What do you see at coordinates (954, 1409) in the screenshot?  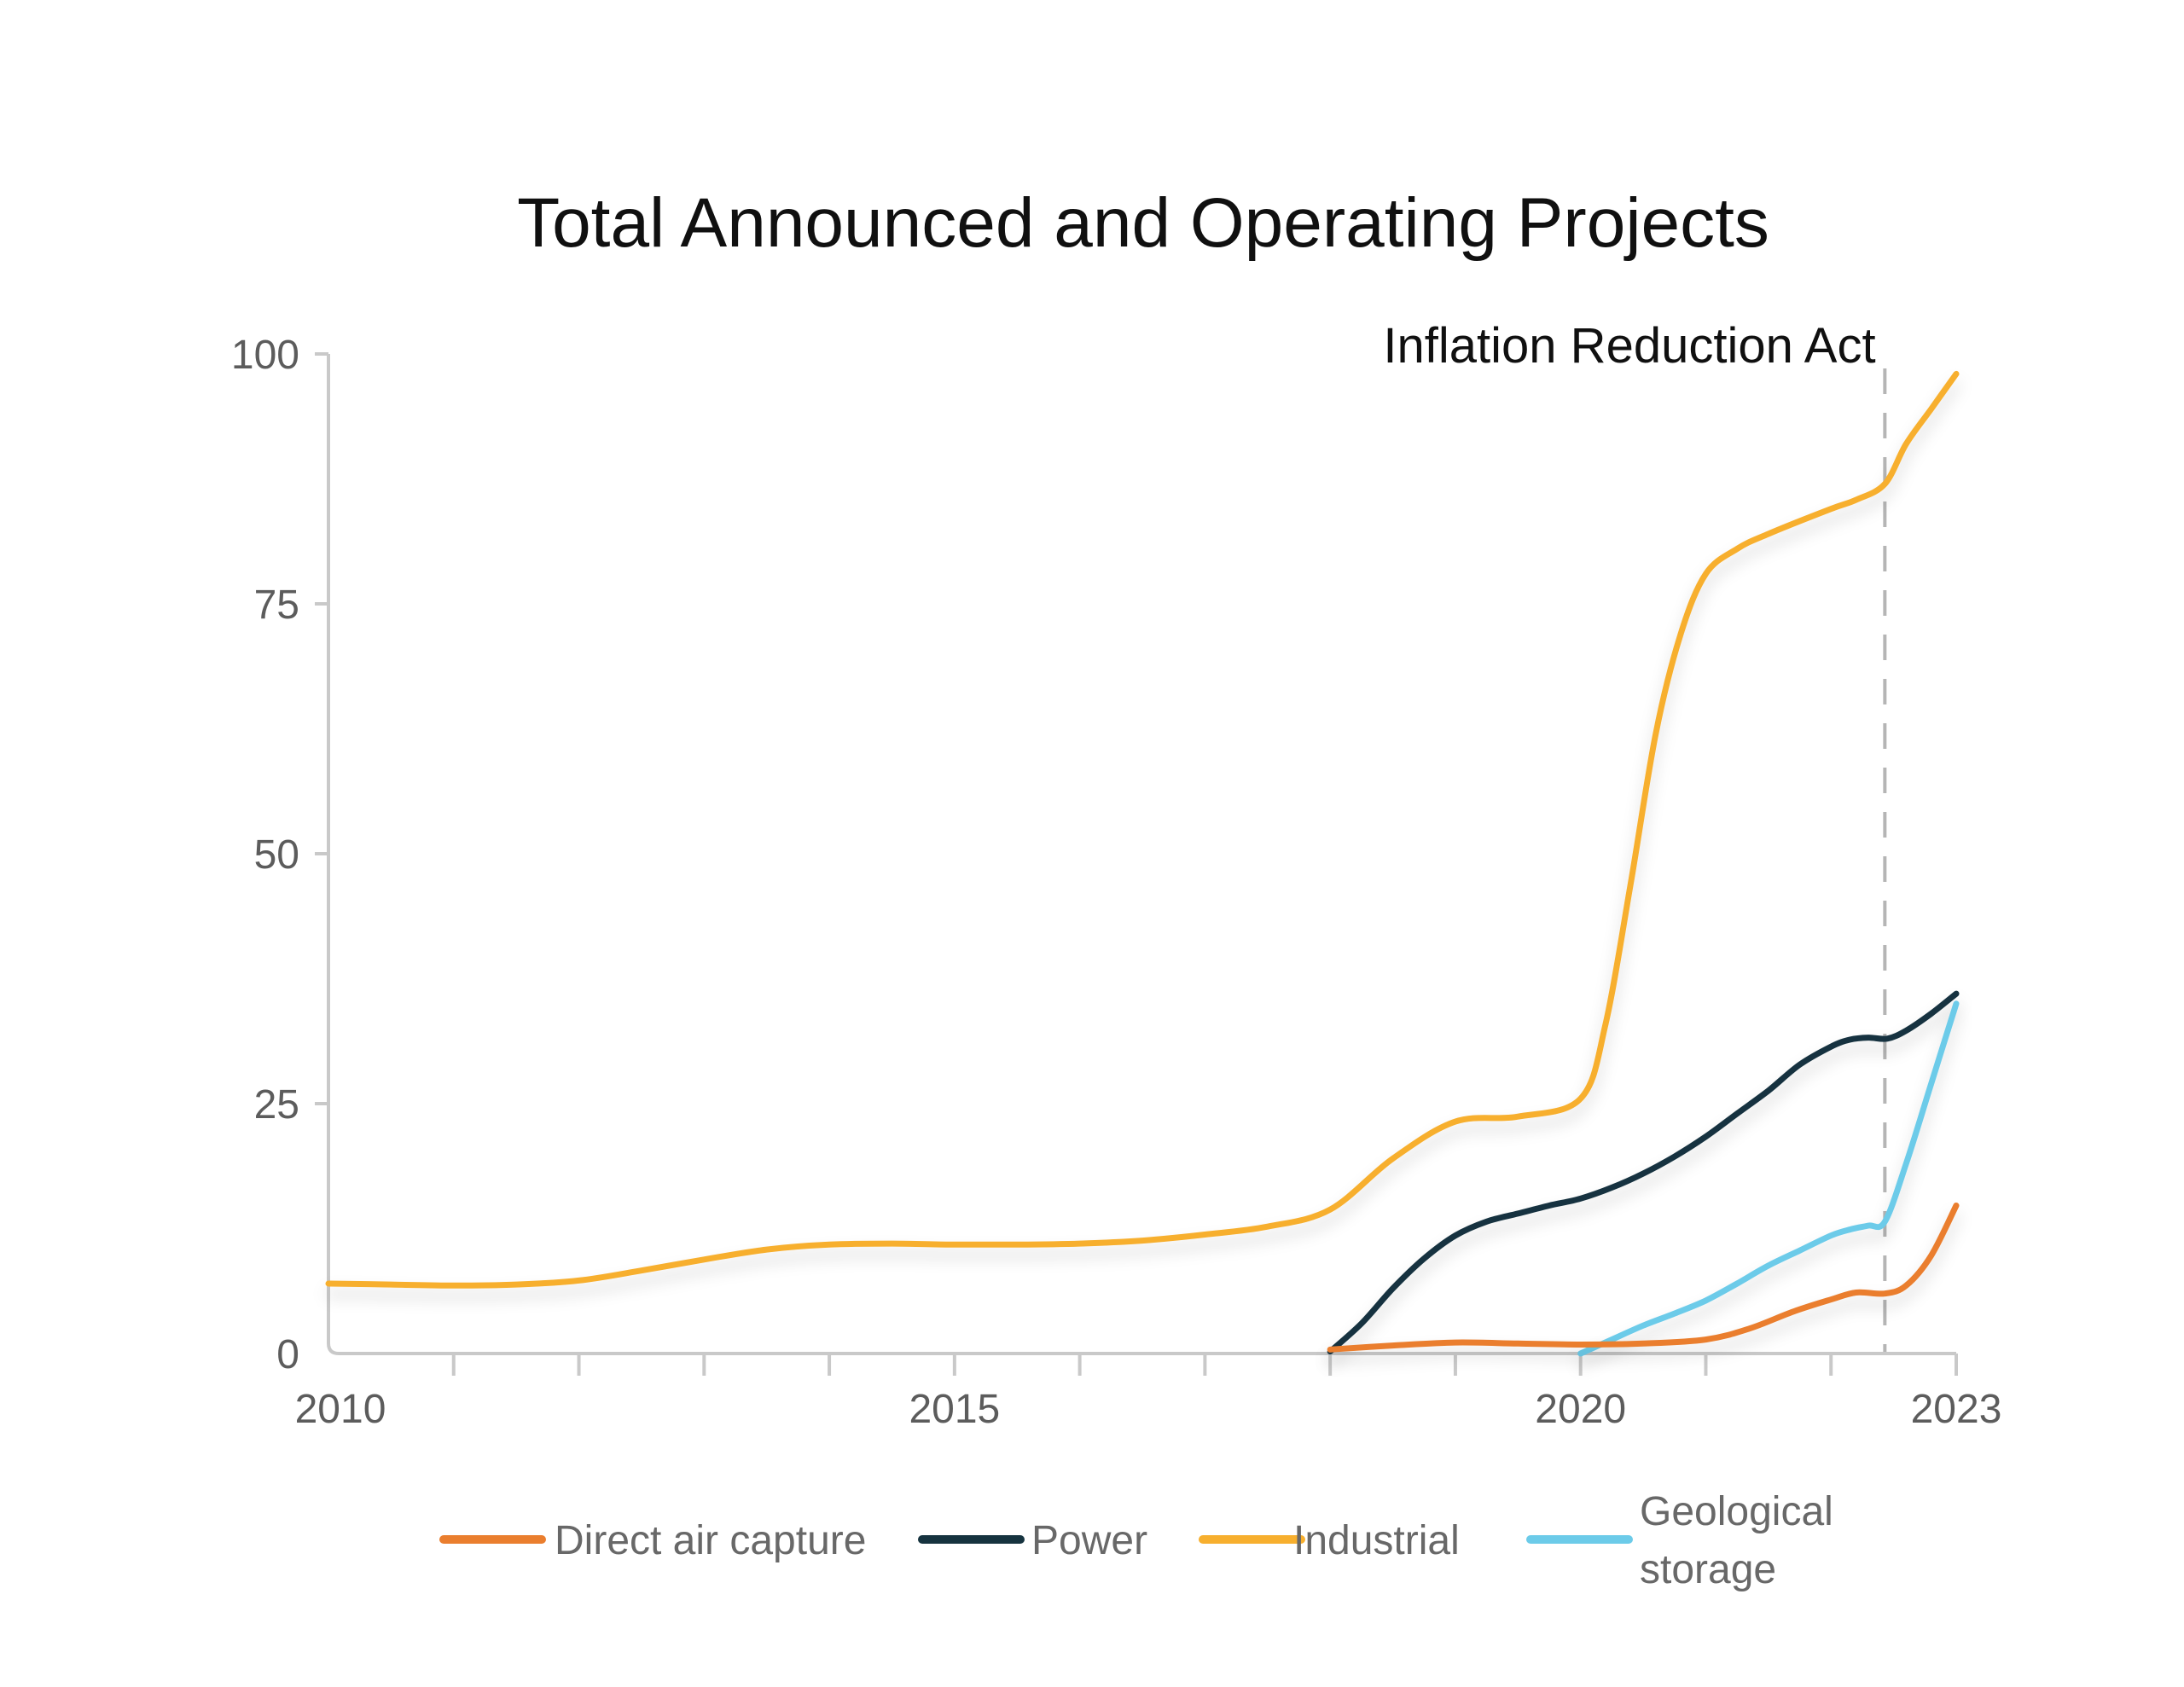 I see `x-axis-tick-label: 2015` at bounding box center [954, 1409].